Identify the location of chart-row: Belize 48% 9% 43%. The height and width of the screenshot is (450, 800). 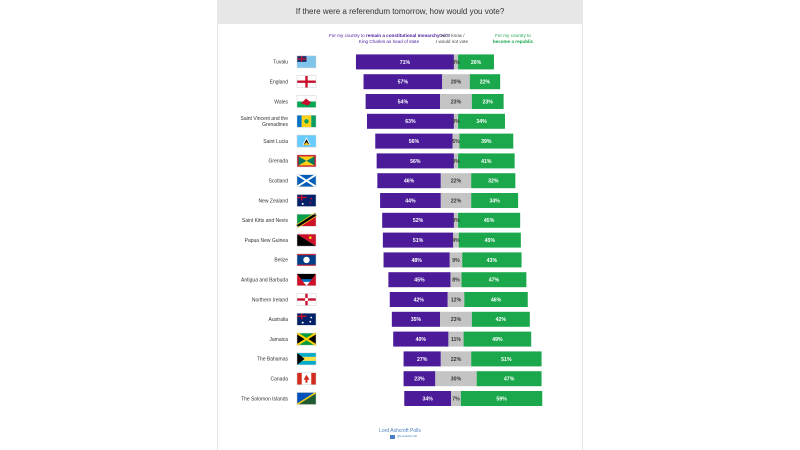
(398, 260).